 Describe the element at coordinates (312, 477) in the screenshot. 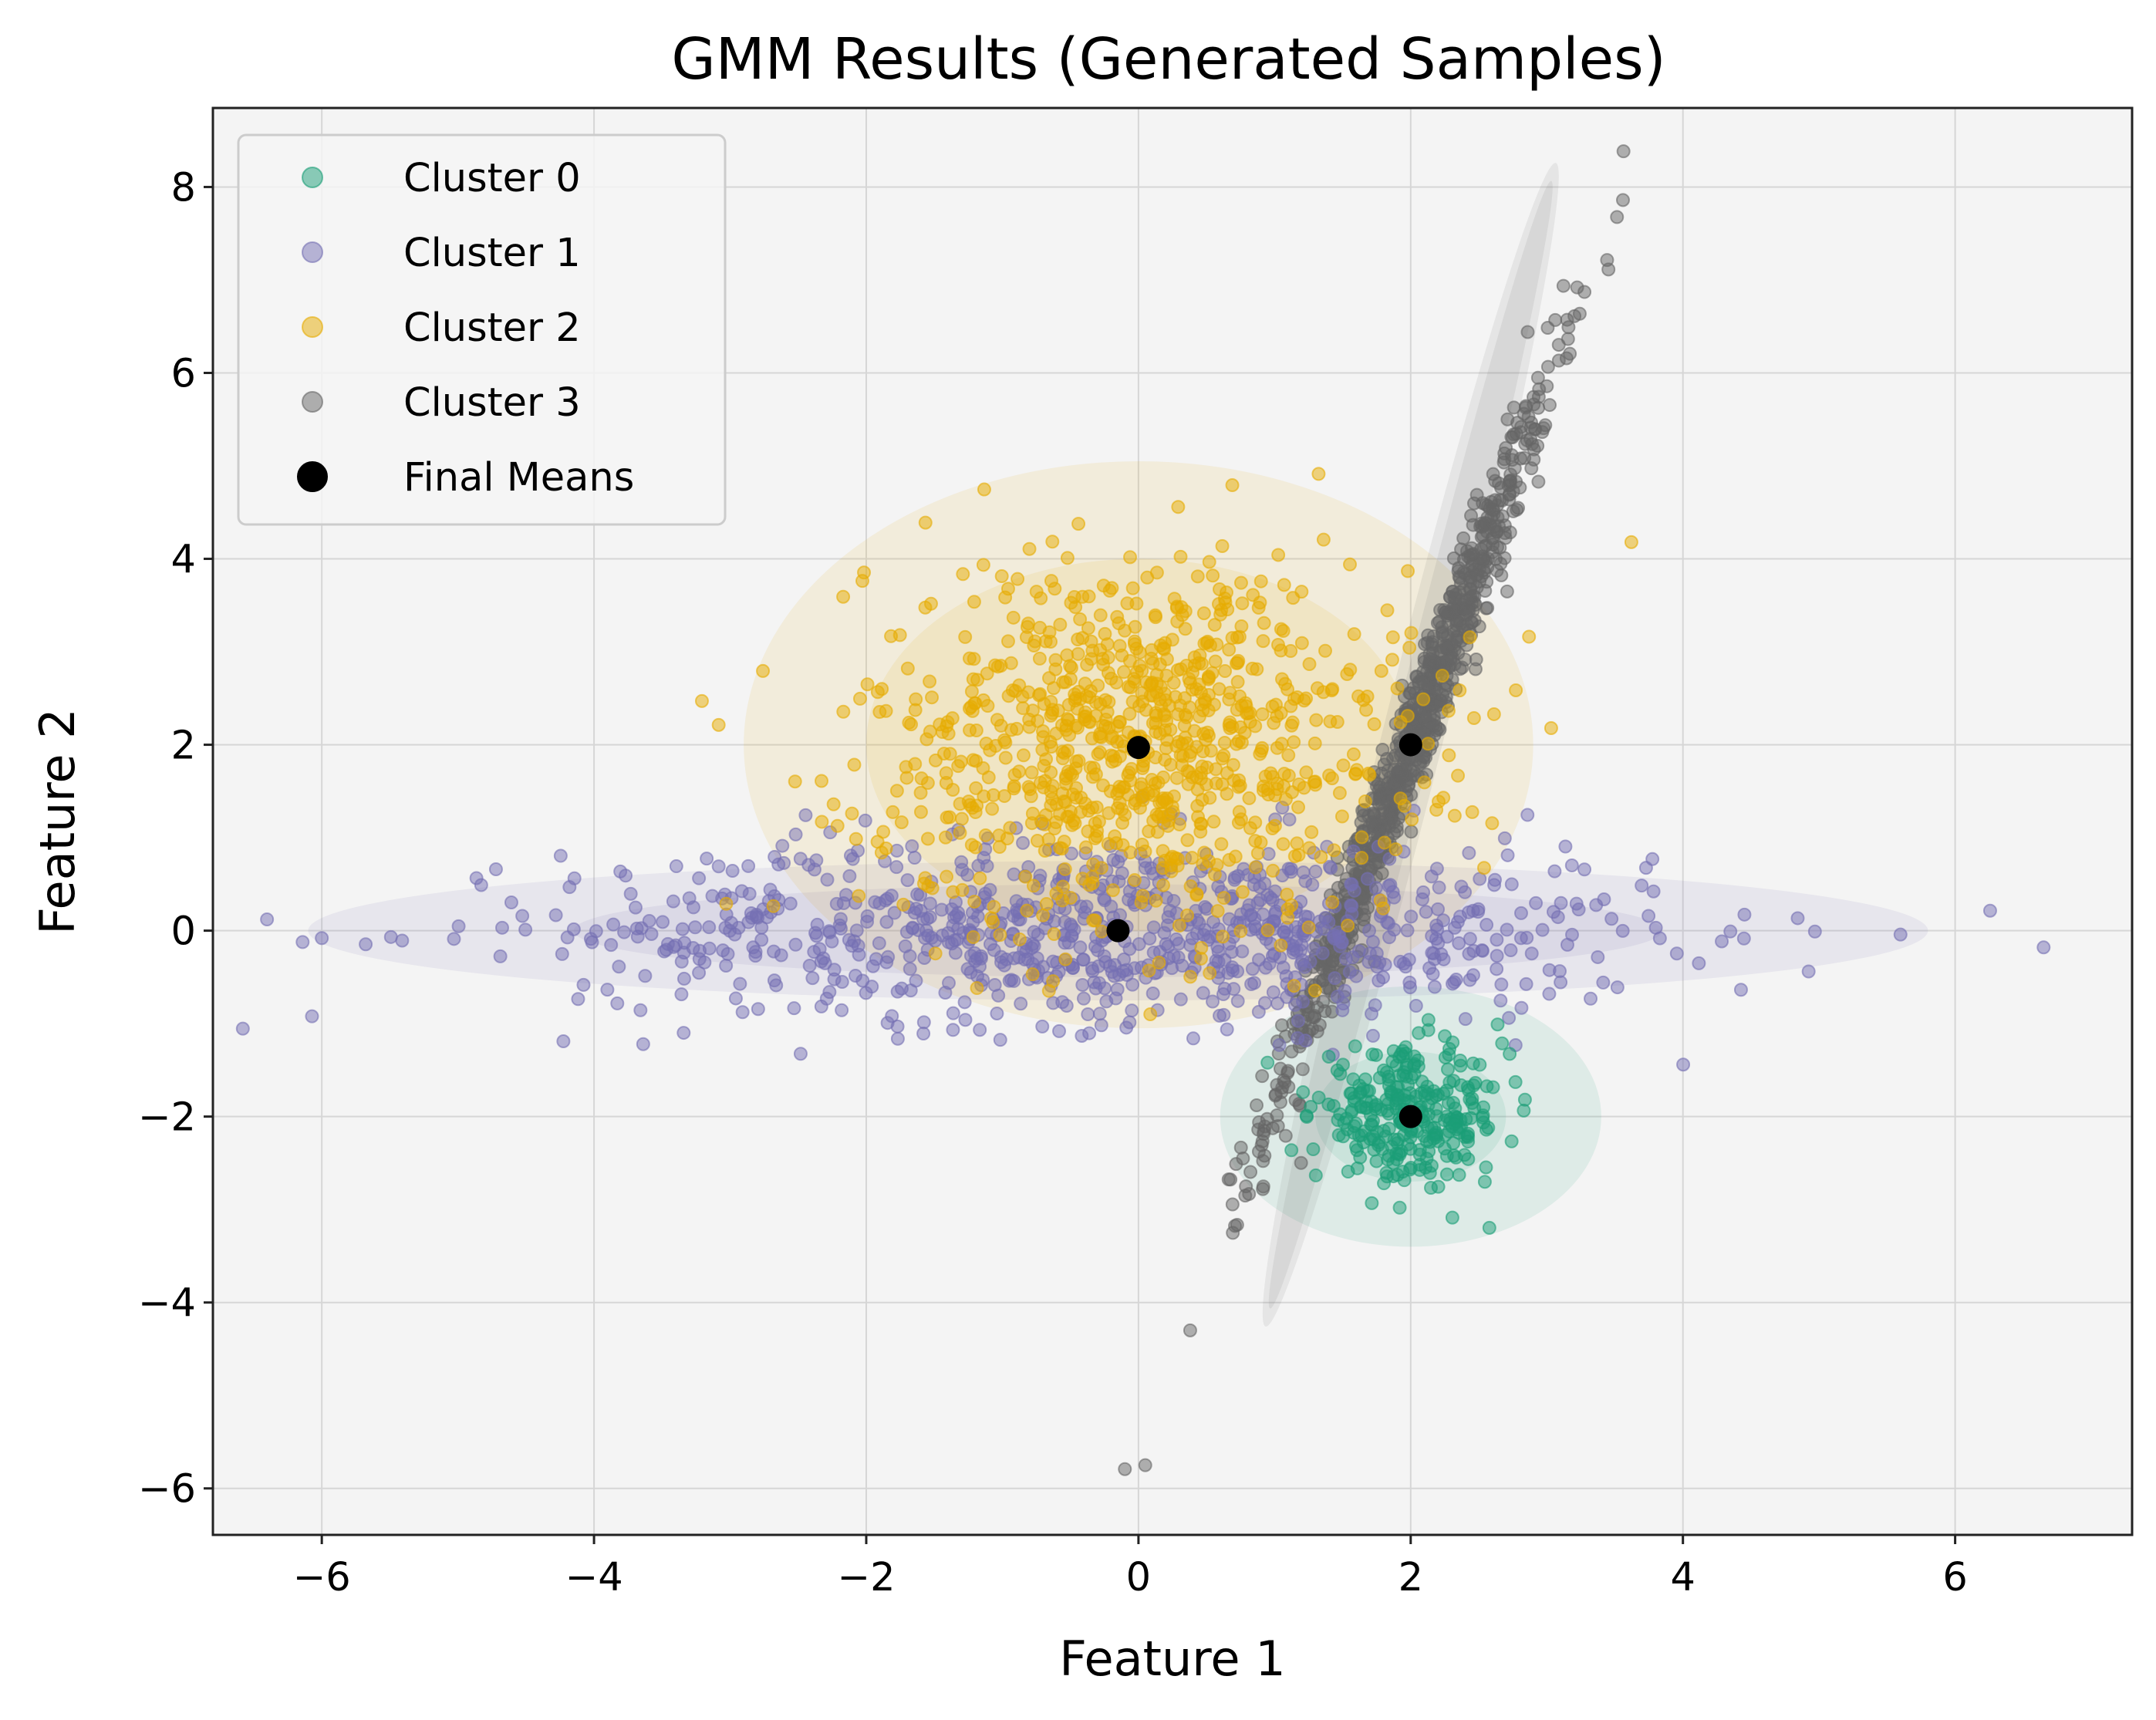

I see `legend-marker` at that location.